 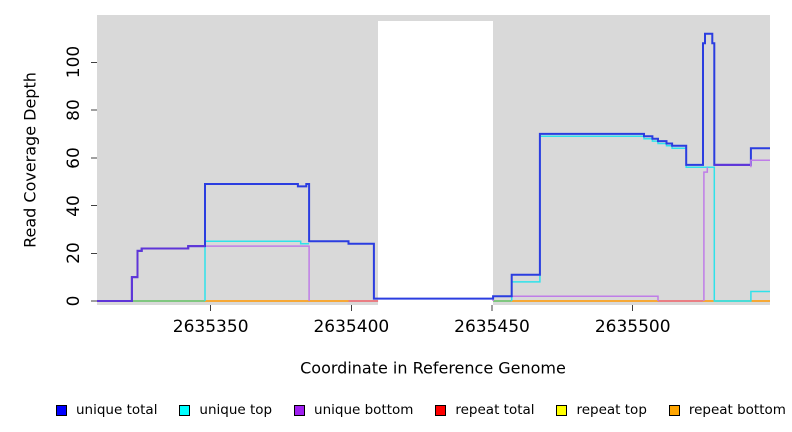 I want to click on coverage-line-unique-bottom-right, so click(x=760, y=163).